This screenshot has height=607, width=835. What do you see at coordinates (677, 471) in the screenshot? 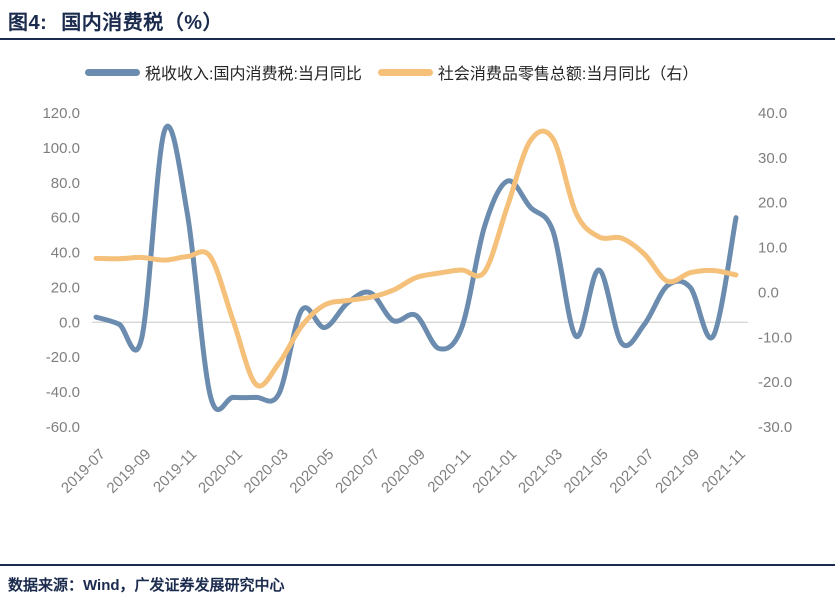
I see `x-axis-tick-label: 2021-09` at bounding box center [677, 471].